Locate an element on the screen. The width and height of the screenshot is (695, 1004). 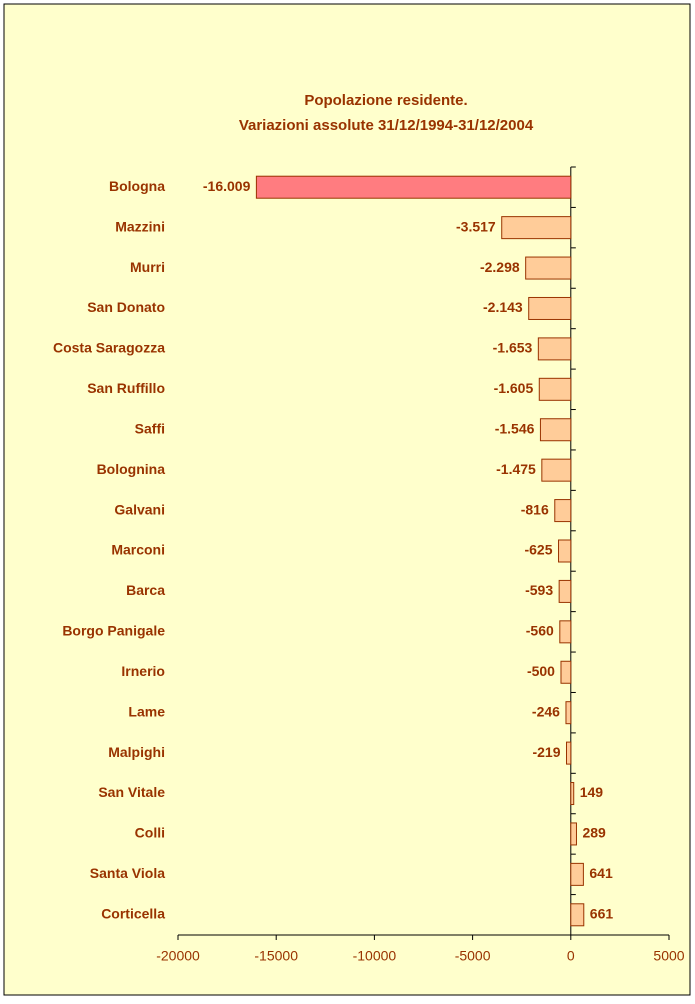
data-label: -1.653 is located at coordinates (513, 348).